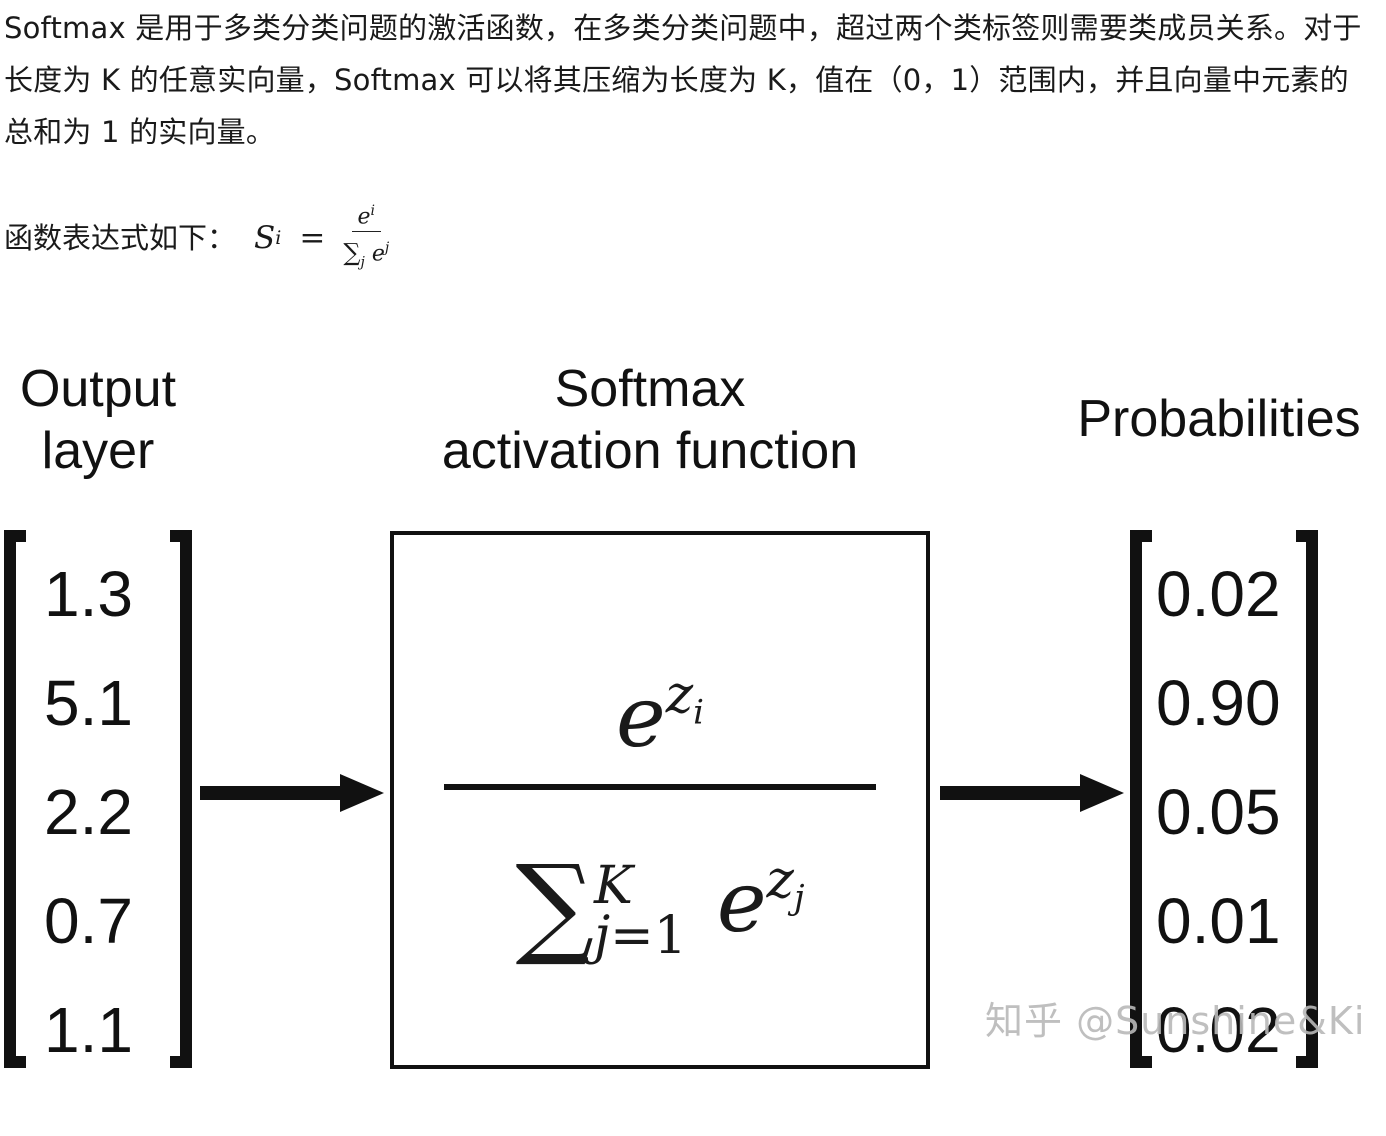  Describe the element at coordinates (641, 717) in the screenshot. I see `box-numerator-base: e` at that location.